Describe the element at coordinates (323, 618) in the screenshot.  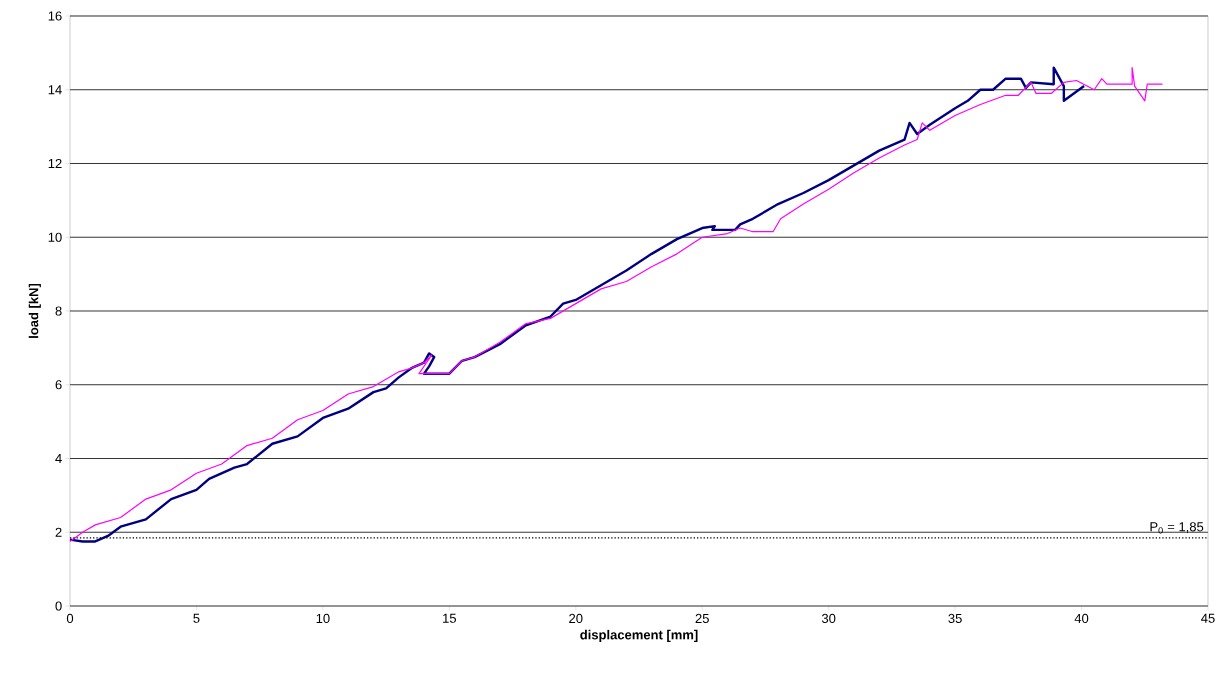
I see `x-tick-label: 10` at that location.